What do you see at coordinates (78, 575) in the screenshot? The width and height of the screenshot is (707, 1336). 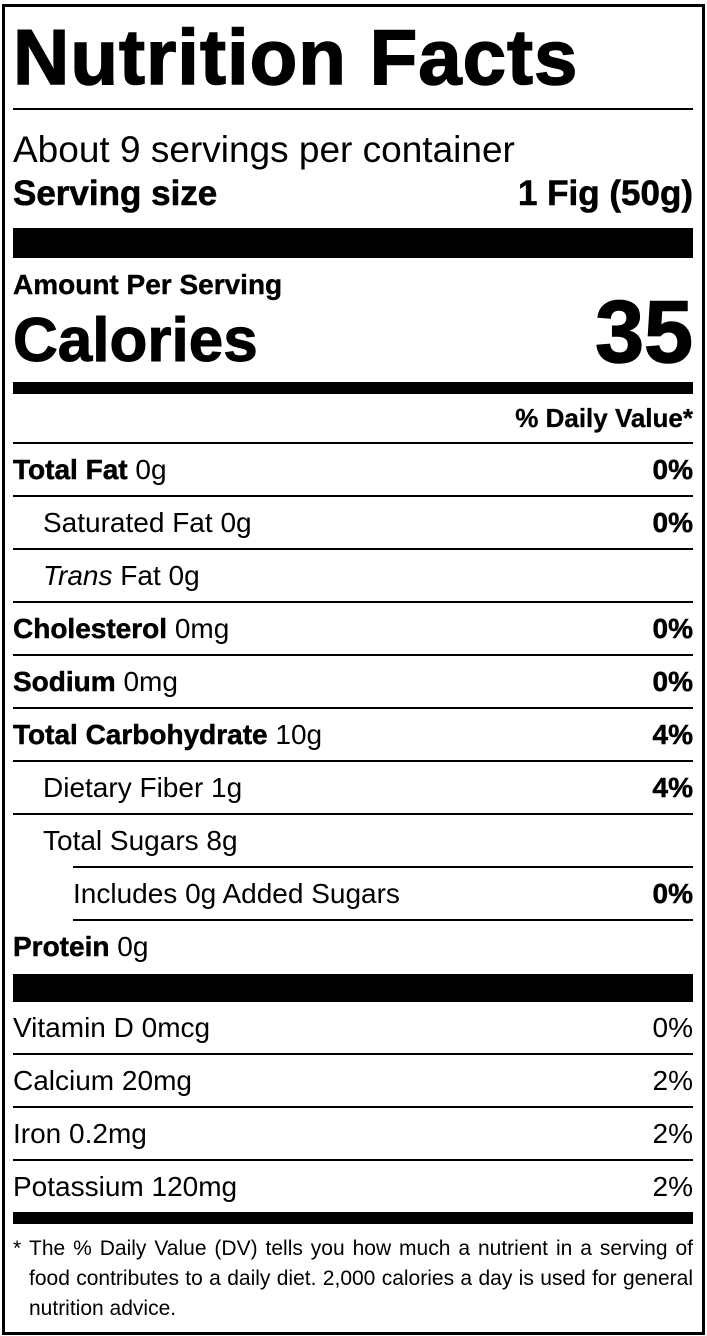 I see `nutrient-name-italic: Trans` at bounding box center [78, 575].